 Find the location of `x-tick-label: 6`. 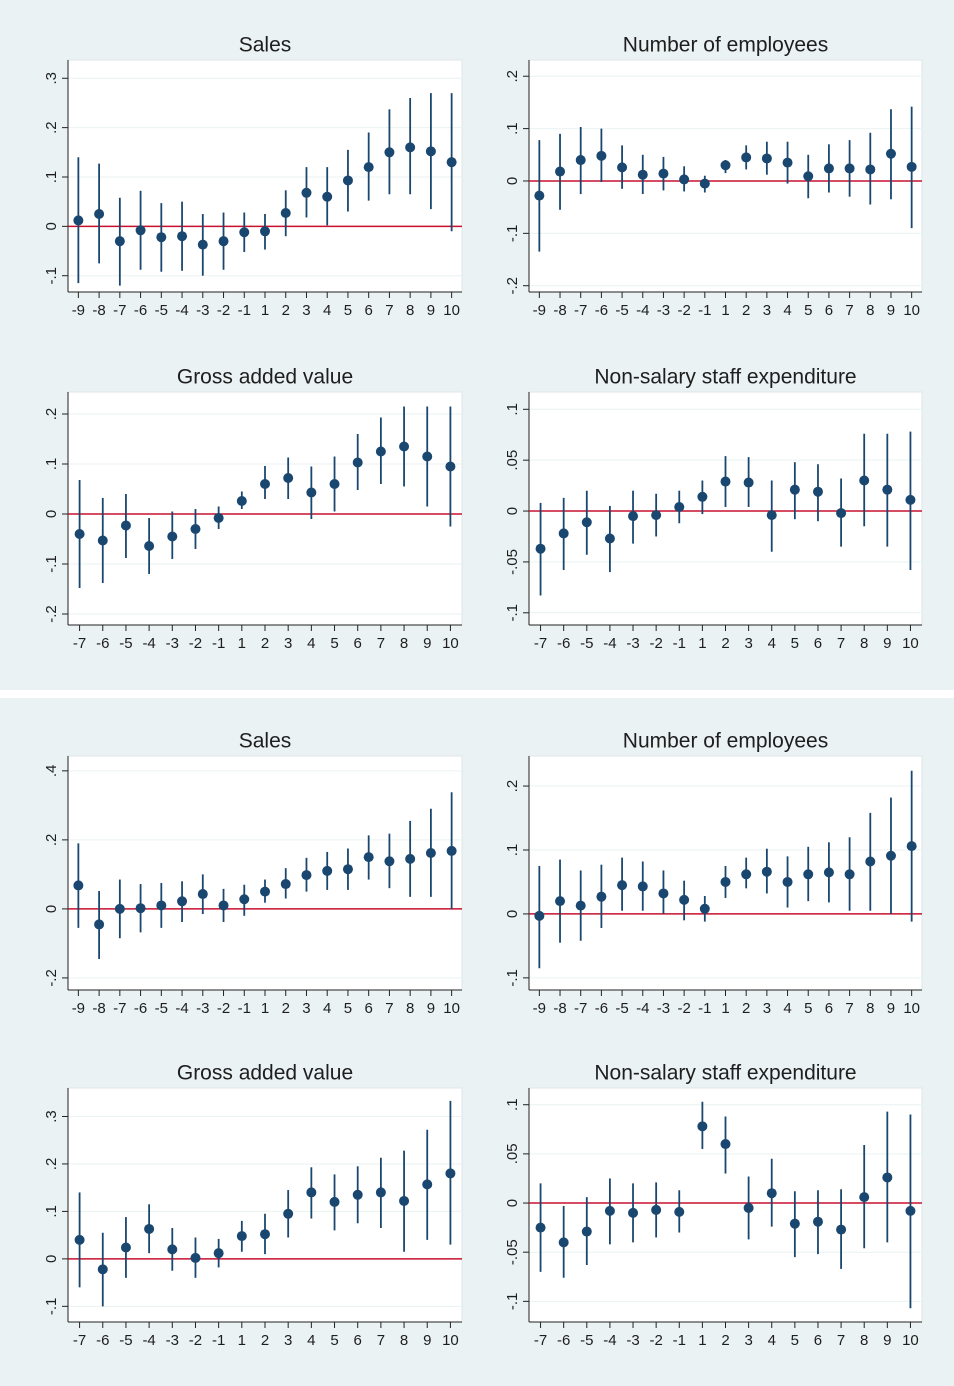

x-tick-label: 6 is located at coordinates (369, 1008).